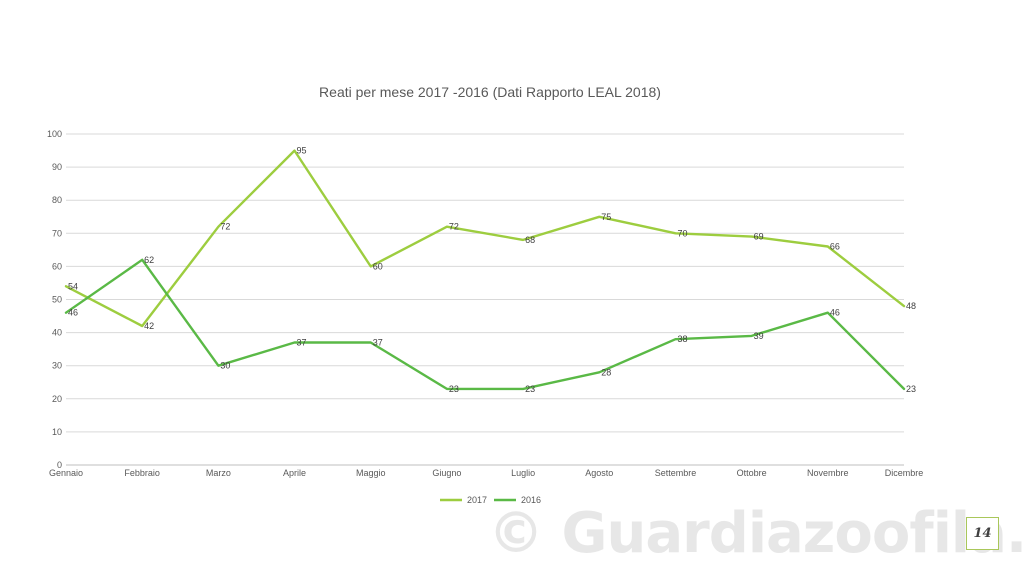 Image resolution: width=1024 pixels, height=576 pixels. I want to click on x-tick-label: Dicembre, so click(904, 473).